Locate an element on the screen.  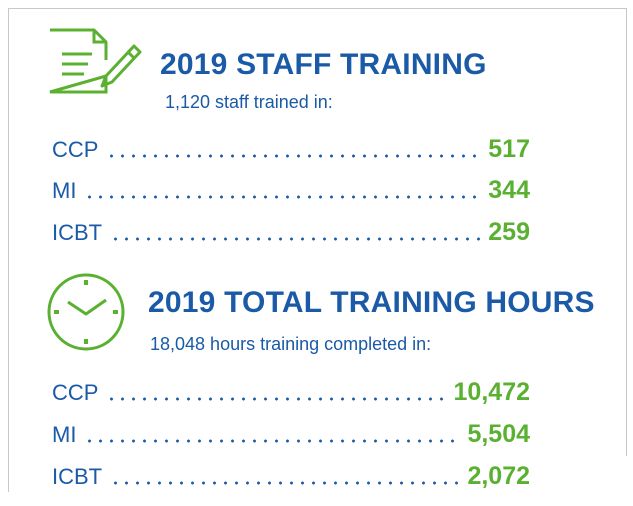
frame-left is located at coordinates (8, 250).